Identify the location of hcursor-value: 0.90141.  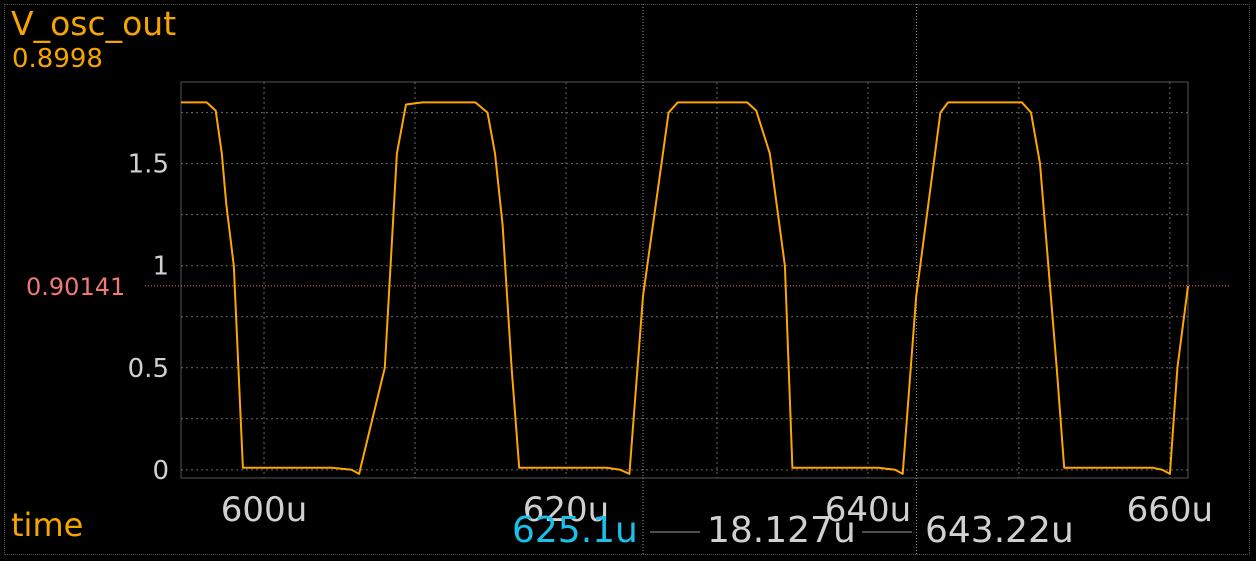
(76, 287).